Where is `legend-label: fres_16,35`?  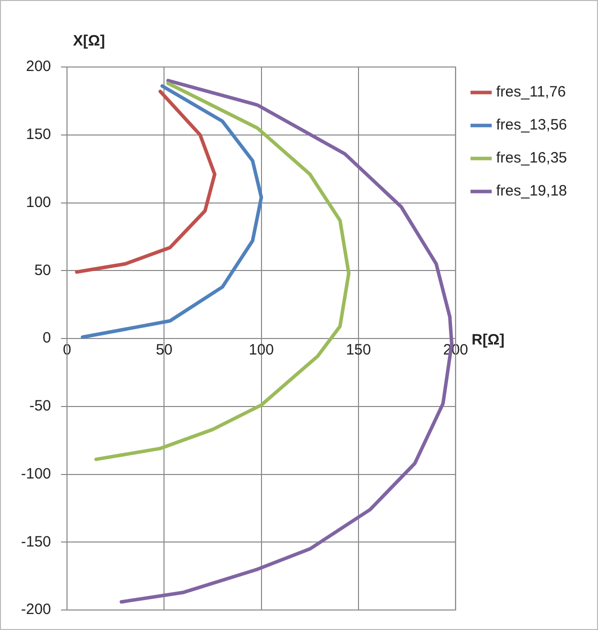 legend-label: fres_16,35 is located at coordinates (532, 158).